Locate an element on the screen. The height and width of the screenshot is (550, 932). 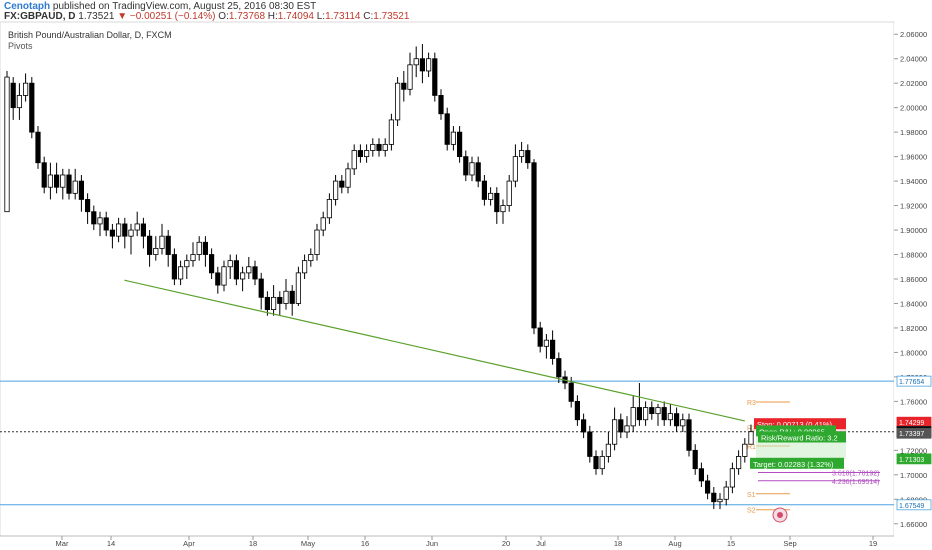
down-arrow-icon: ▼ is located at coordinates (122, 16).